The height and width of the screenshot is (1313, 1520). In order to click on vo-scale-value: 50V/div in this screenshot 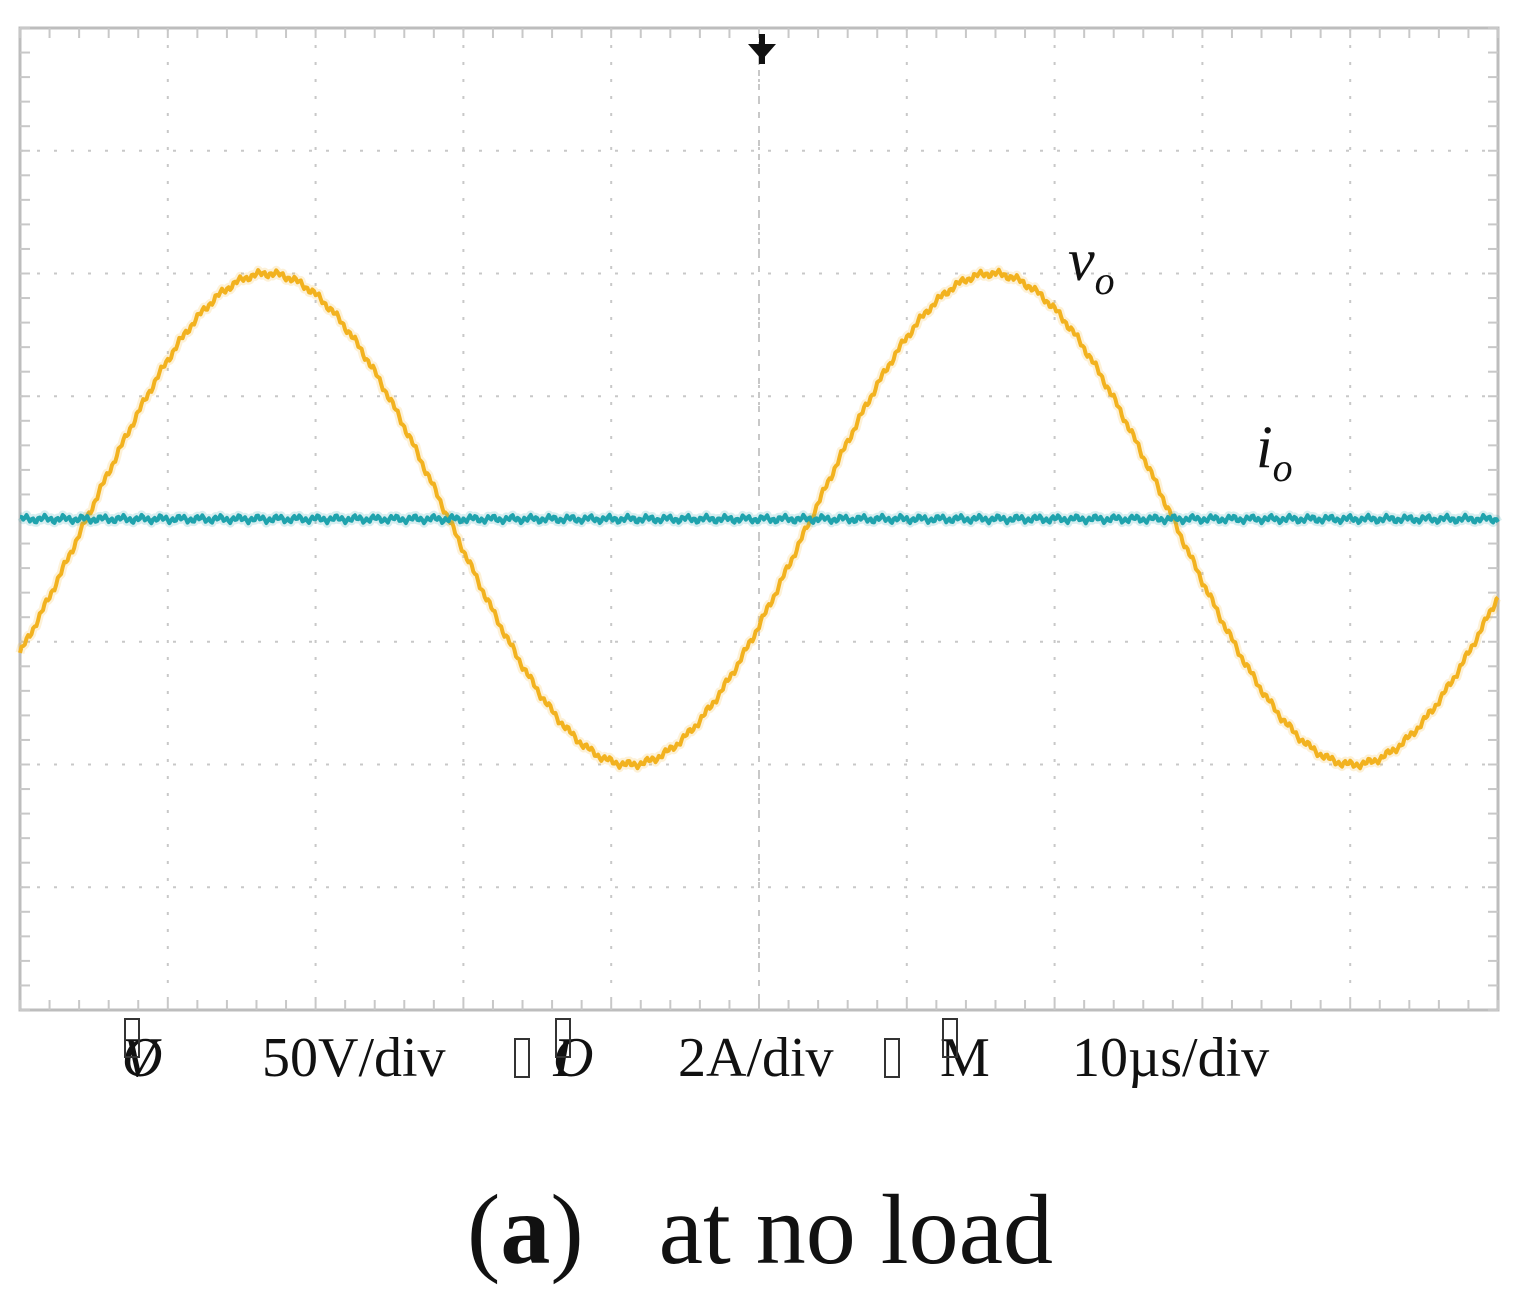, I will do `click(354, 1058)`.